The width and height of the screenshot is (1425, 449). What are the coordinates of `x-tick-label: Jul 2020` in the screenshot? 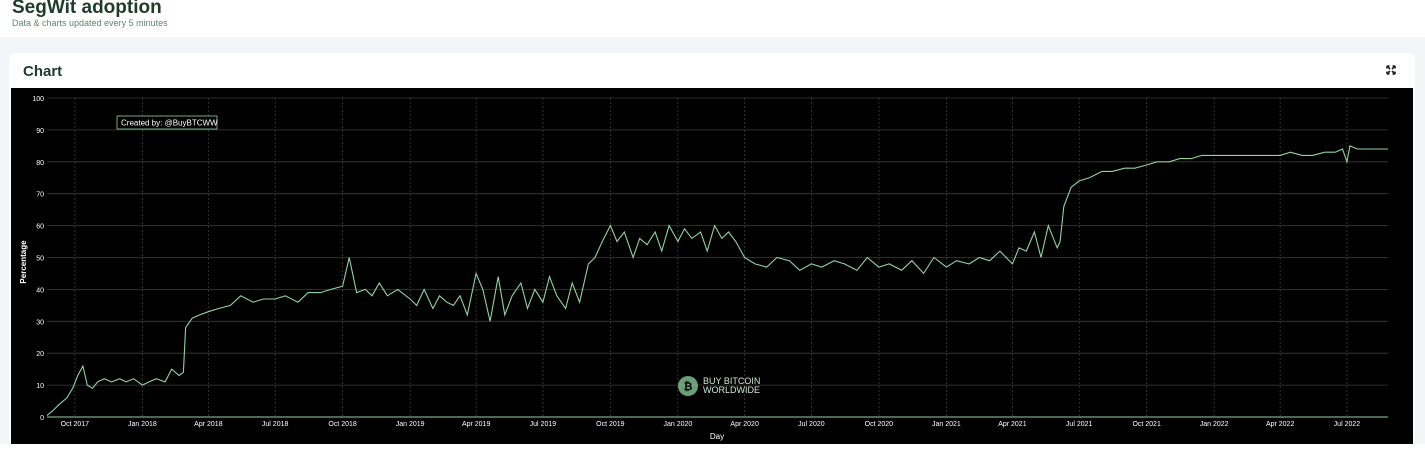 It's located at (811, 424).